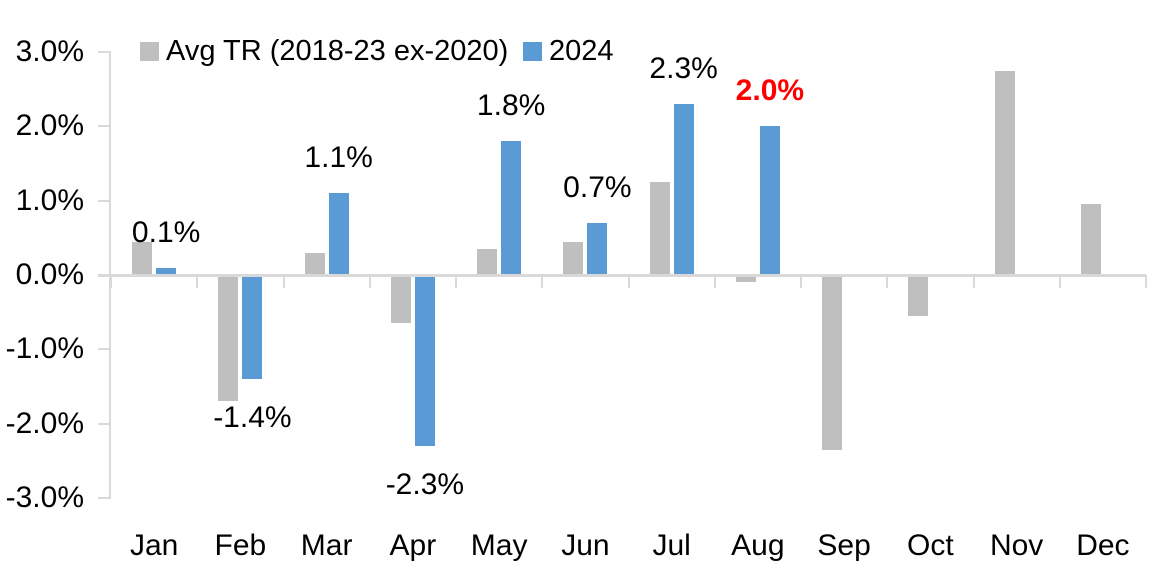 Image resolution: width=1152 pixels, height=570 pixels. What do you see at coordinates (338, 234) in the screenshot?
I see `bar-2024-mar` at bounding box center [338, 234].